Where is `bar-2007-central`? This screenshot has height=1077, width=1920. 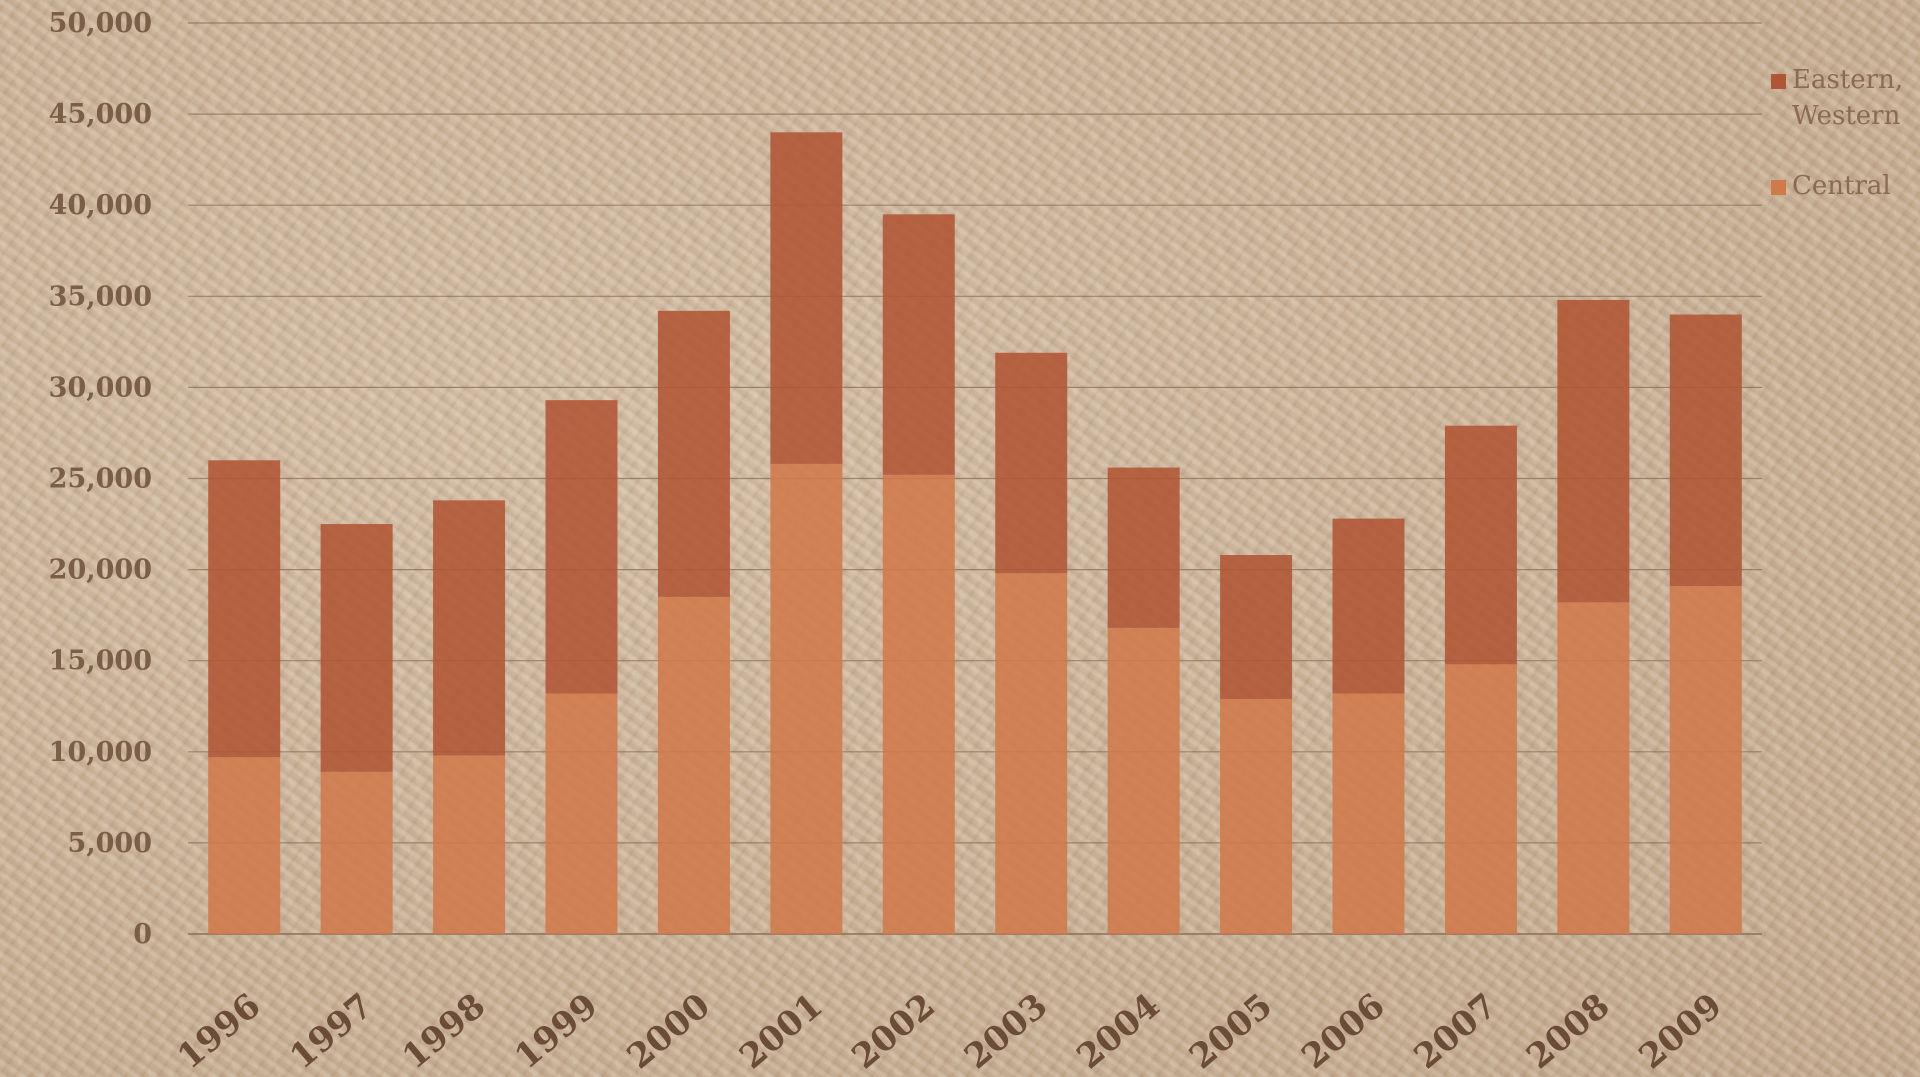
bar-2007-central is located at coordinates (1480, 799).